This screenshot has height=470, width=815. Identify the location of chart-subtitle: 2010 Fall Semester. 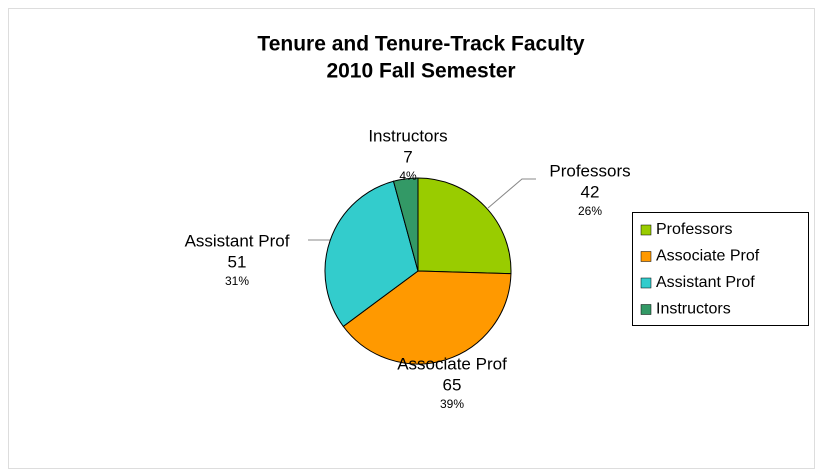
(420, 71).